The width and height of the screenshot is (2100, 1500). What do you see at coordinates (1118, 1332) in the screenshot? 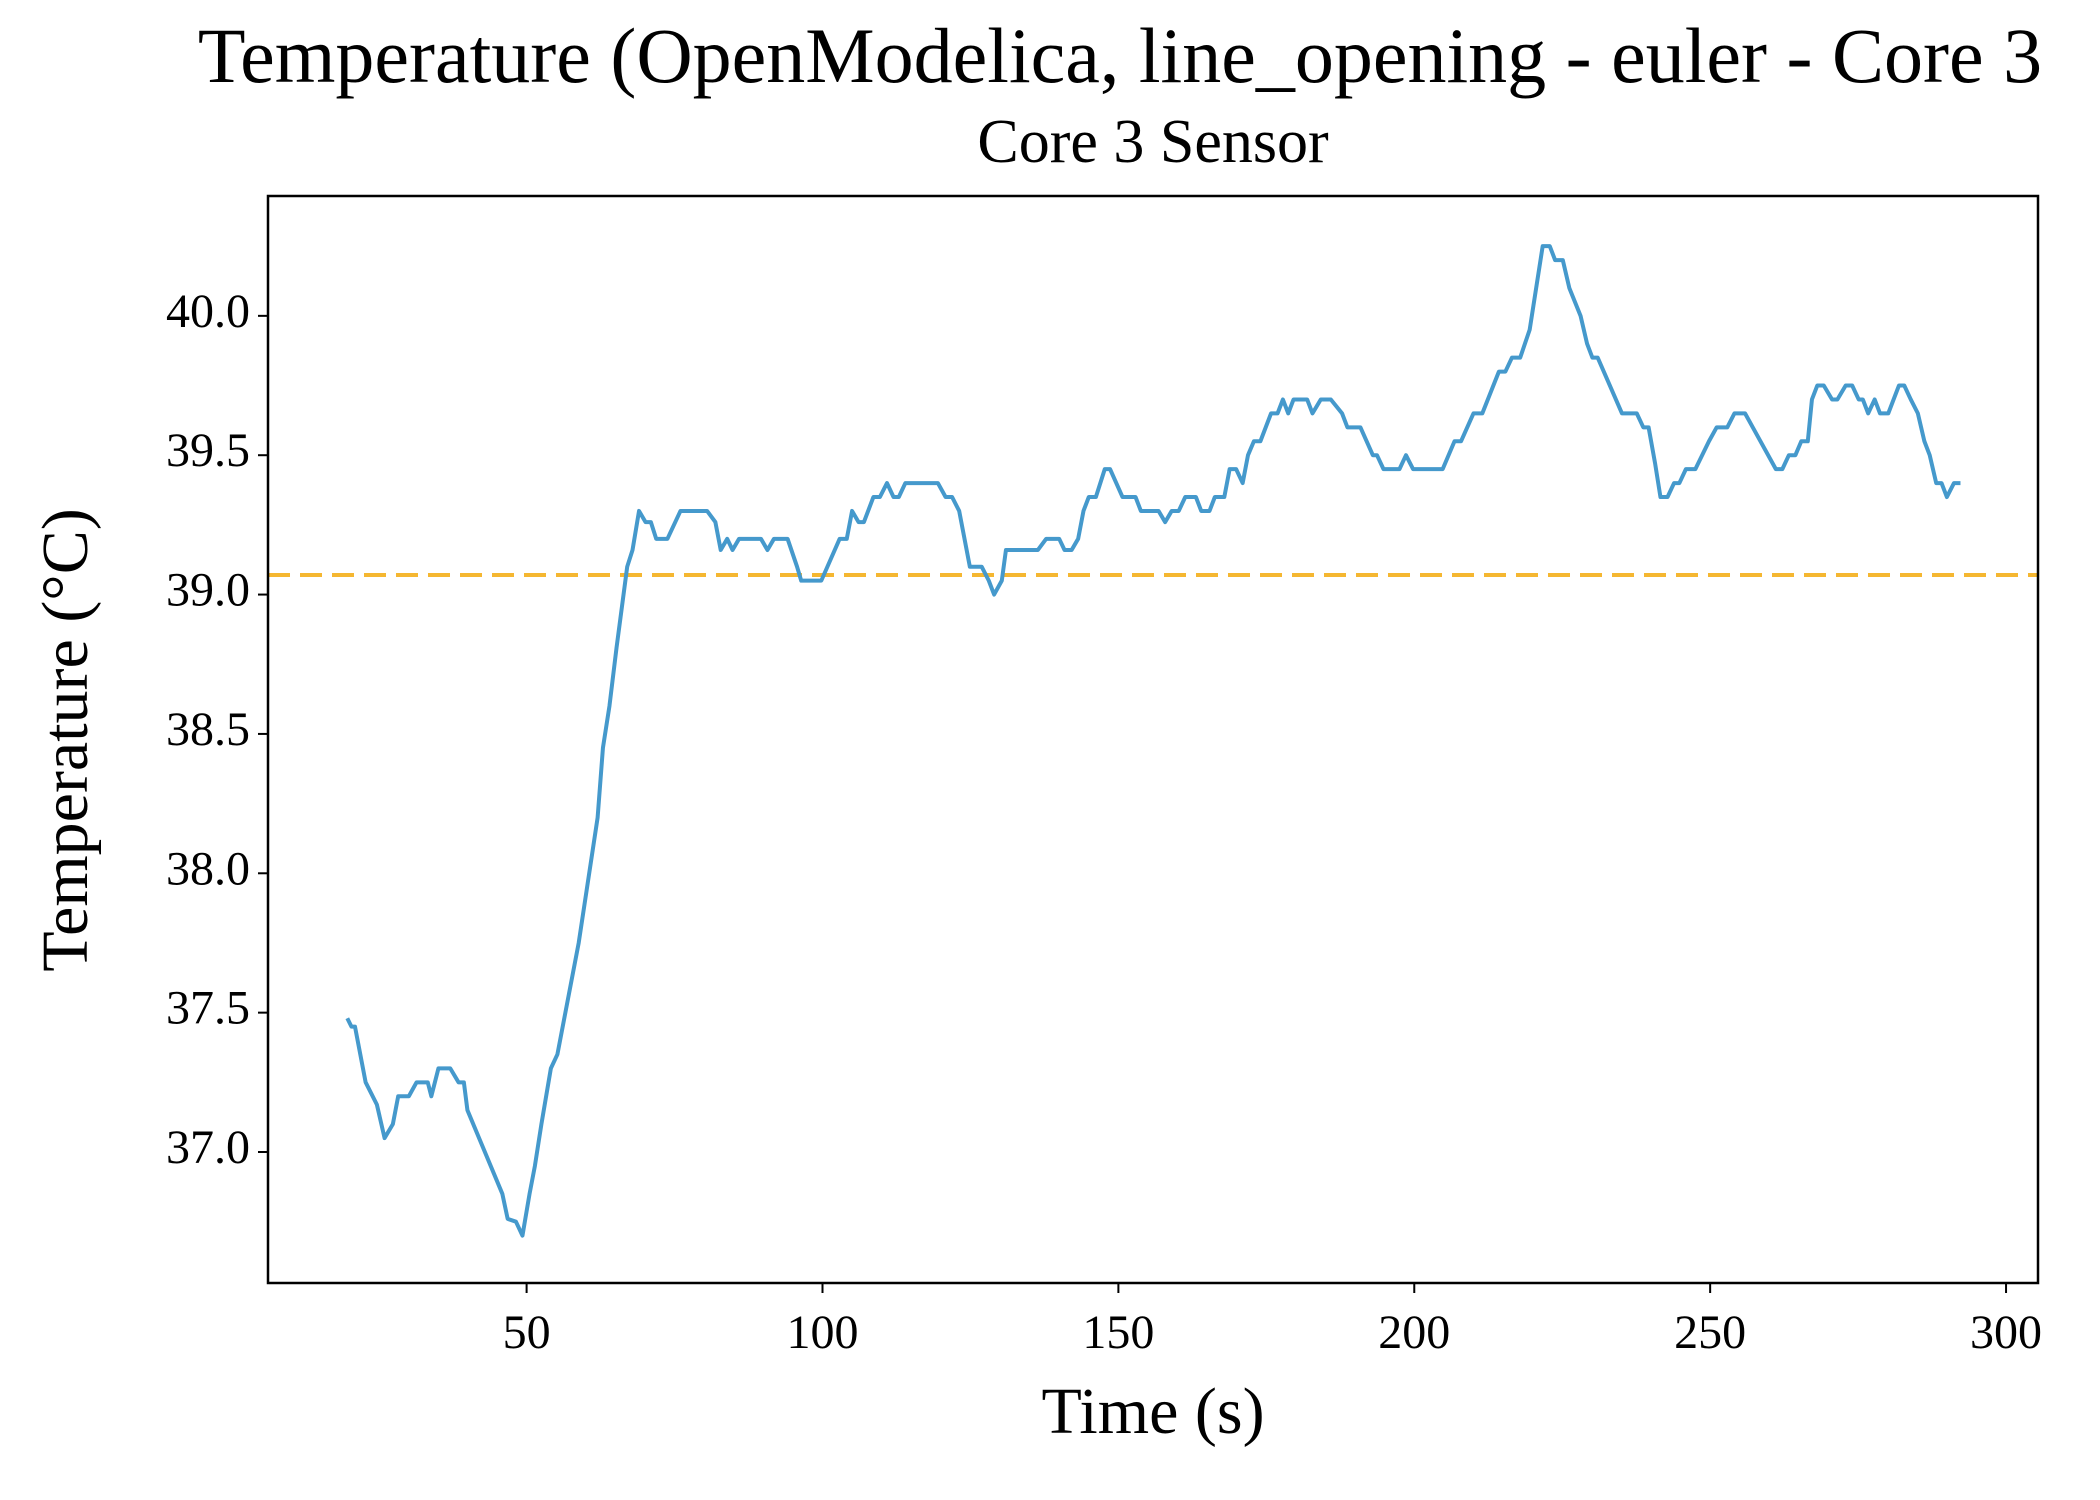
I see `x-tick-label: 150` at bounding box center [1118, 1332].